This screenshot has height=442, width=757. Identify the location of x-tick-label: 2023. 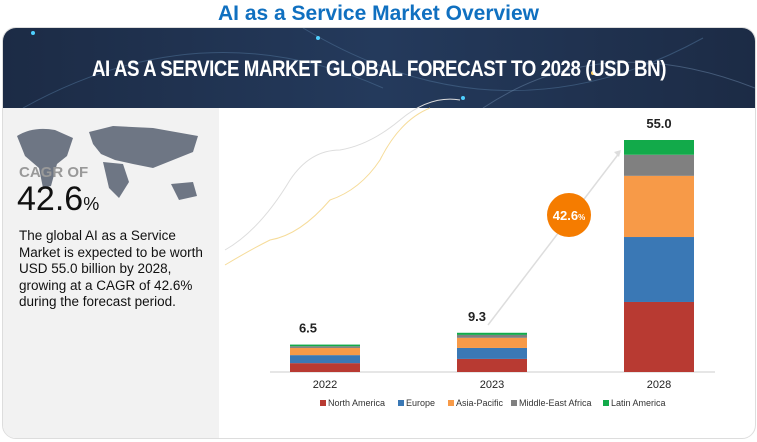
(492, 385).